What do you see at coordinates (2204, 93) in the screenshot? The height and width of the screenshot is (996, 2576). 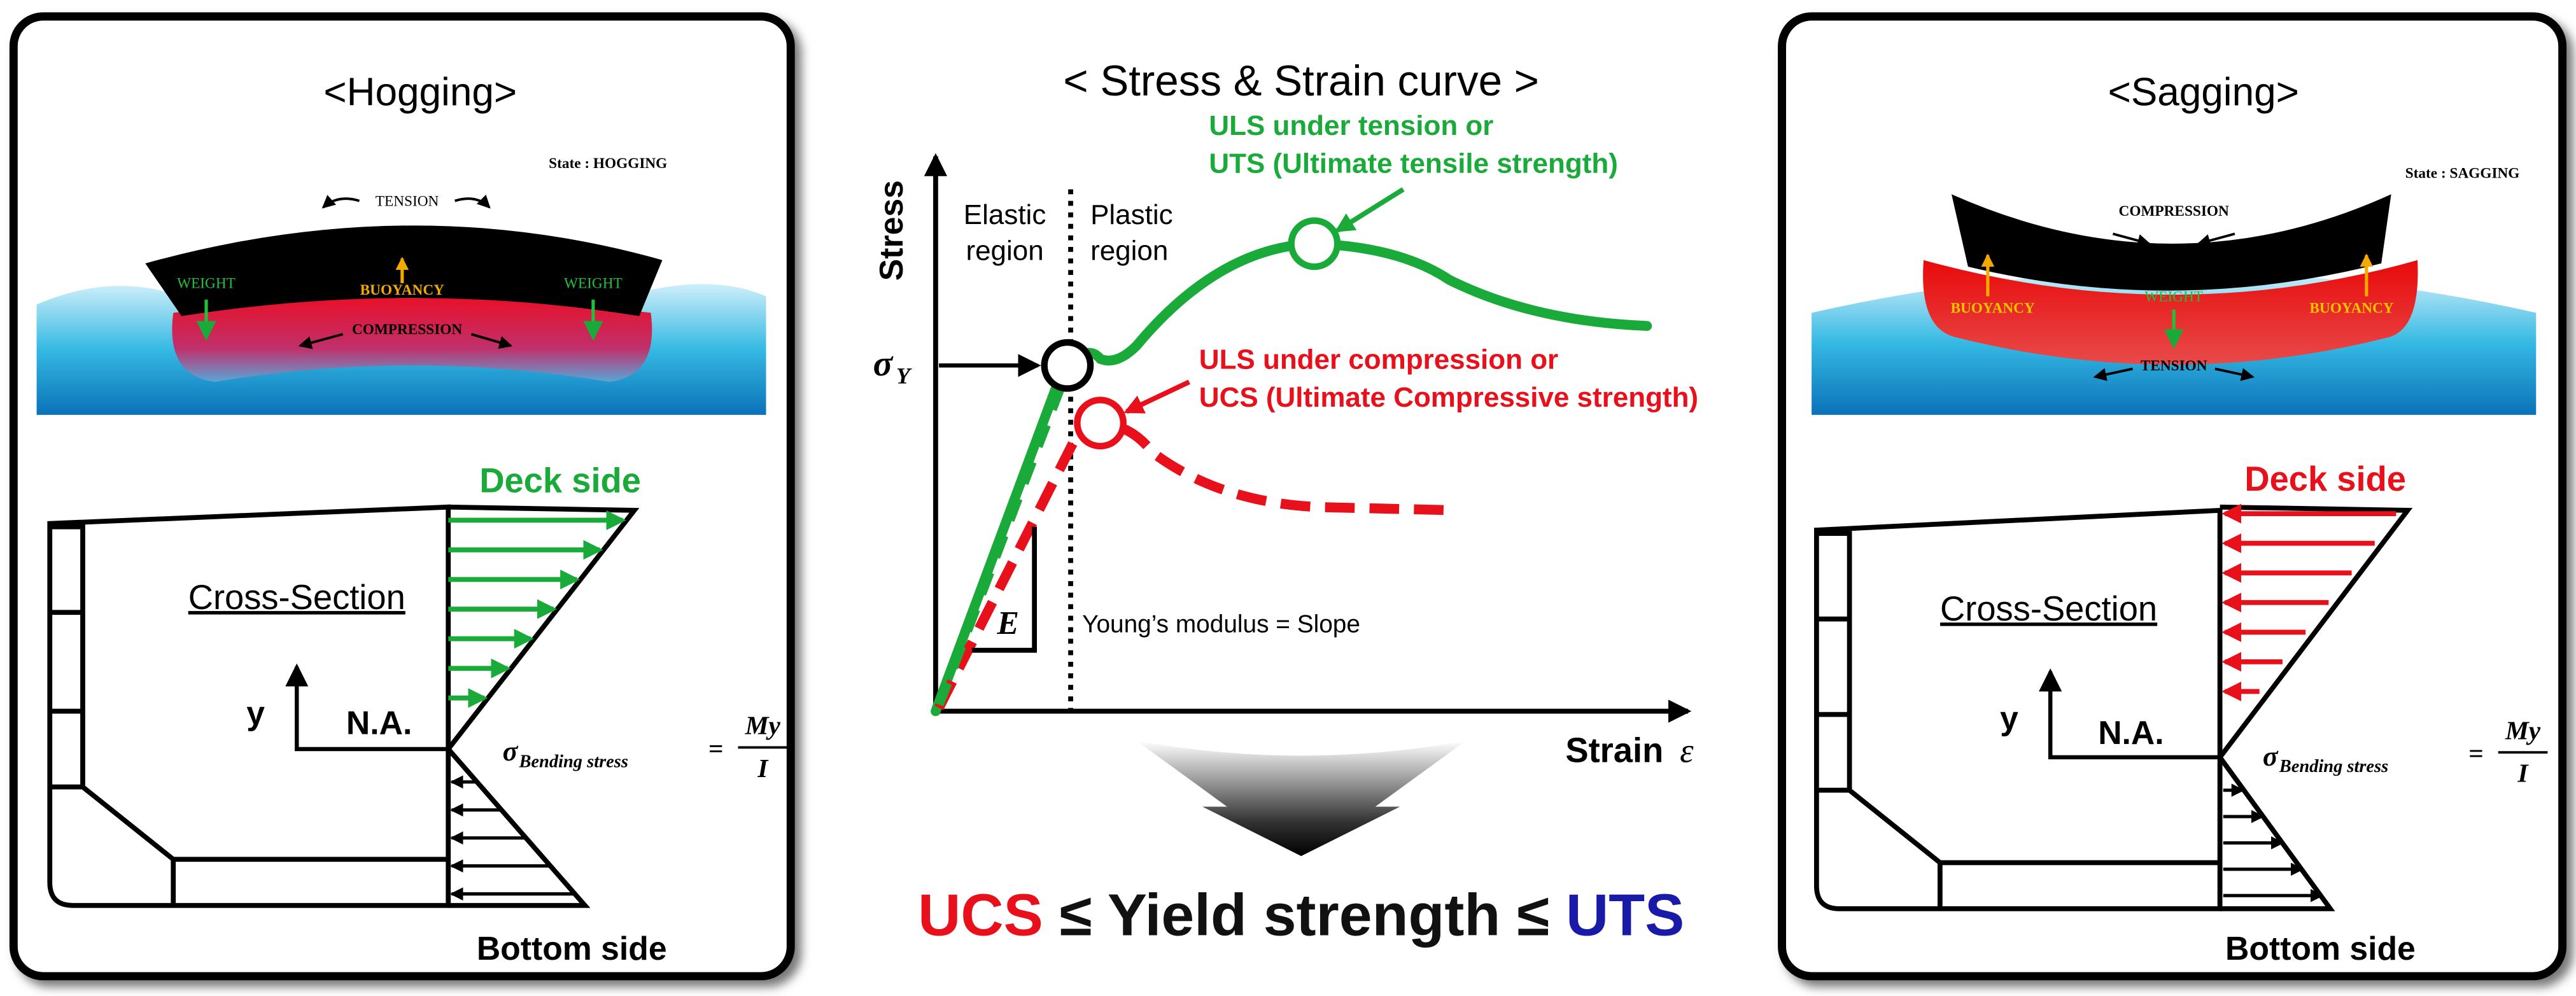 I see `panel-title: <Sagging>` at bounding box center [2204, 93].